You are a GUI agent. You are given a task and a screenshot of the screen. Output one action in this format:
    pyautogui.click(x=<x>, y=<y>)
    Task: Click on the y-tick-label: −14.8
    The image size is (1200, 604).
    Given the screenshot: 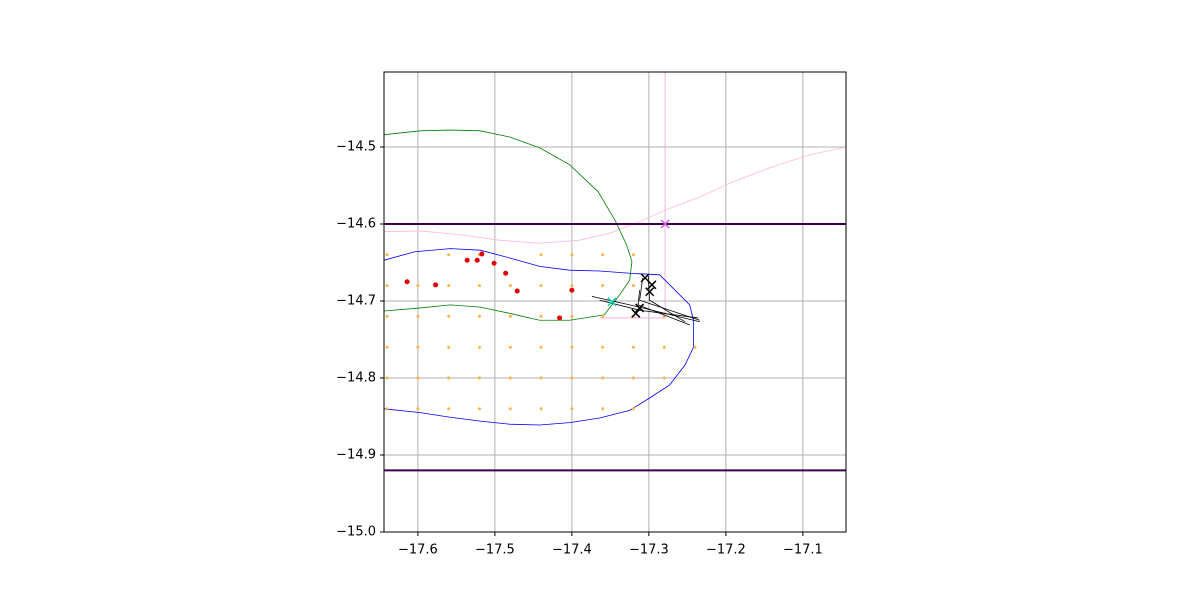 What is the action you would take?
    pyautogui.click(x=356, y=377)
    